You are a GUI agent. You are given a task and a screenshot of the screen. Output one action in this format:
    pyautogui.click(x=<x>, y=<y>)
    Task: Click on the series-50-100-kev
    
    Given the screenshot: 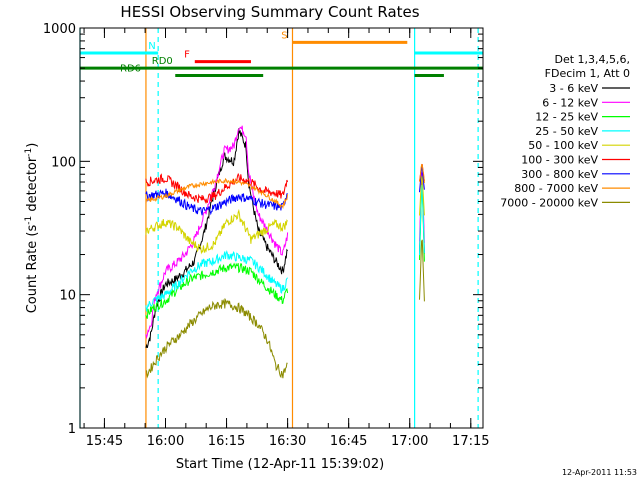 What is the action you would take?
    pyautogui.click(x=216, y=231)
    